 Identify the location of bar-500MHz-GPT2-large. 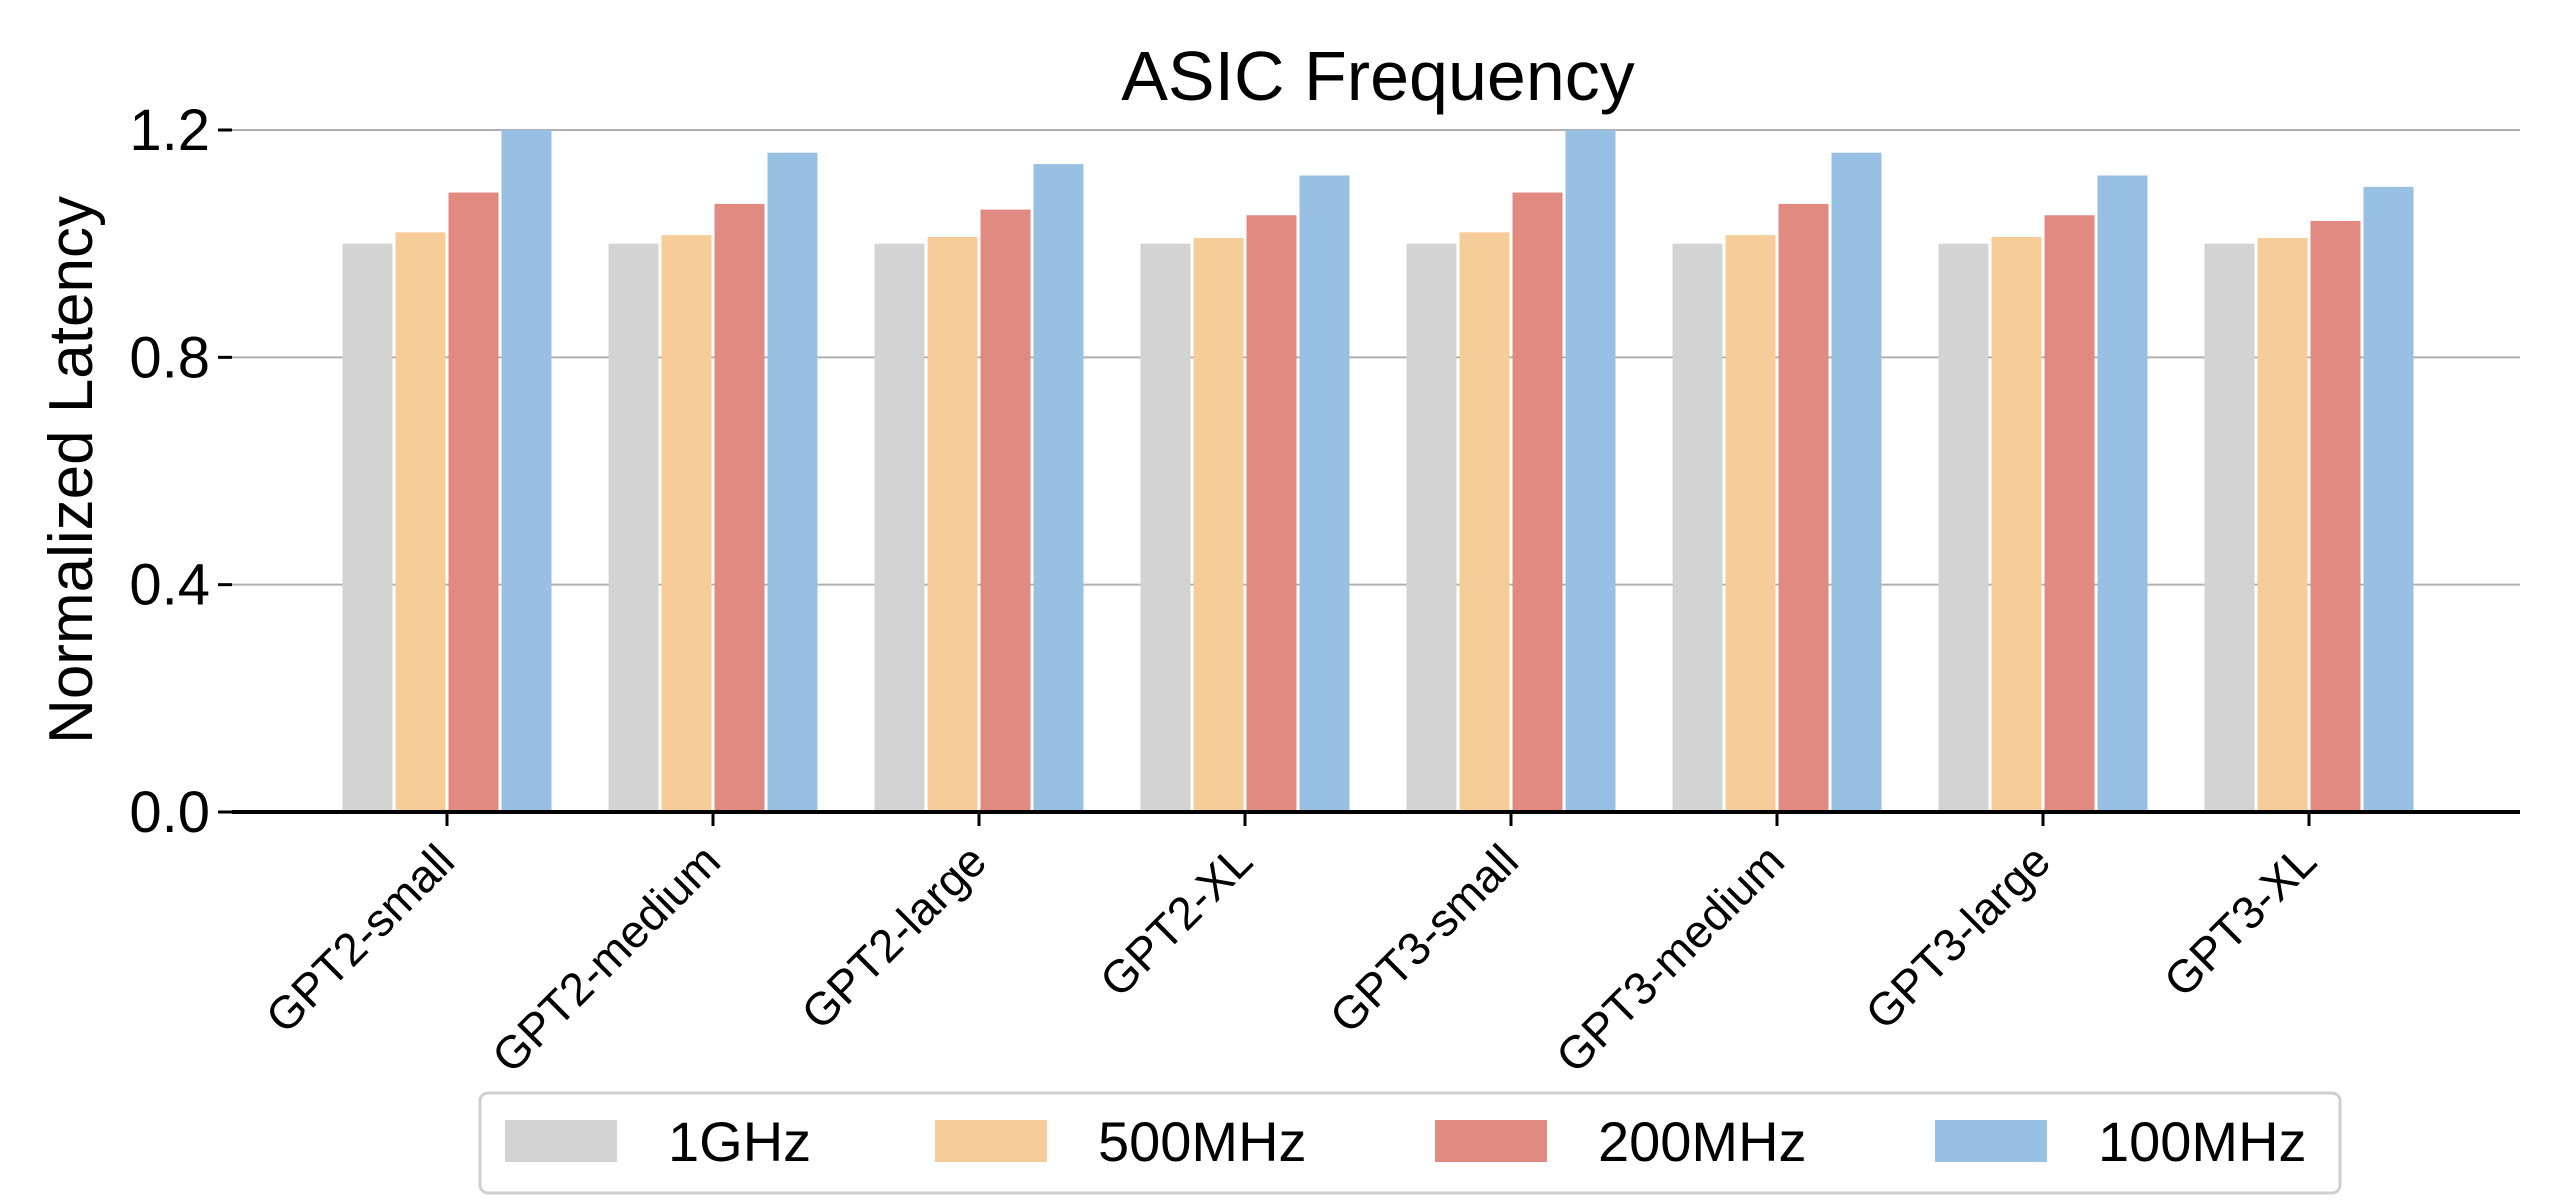
(952, 524).